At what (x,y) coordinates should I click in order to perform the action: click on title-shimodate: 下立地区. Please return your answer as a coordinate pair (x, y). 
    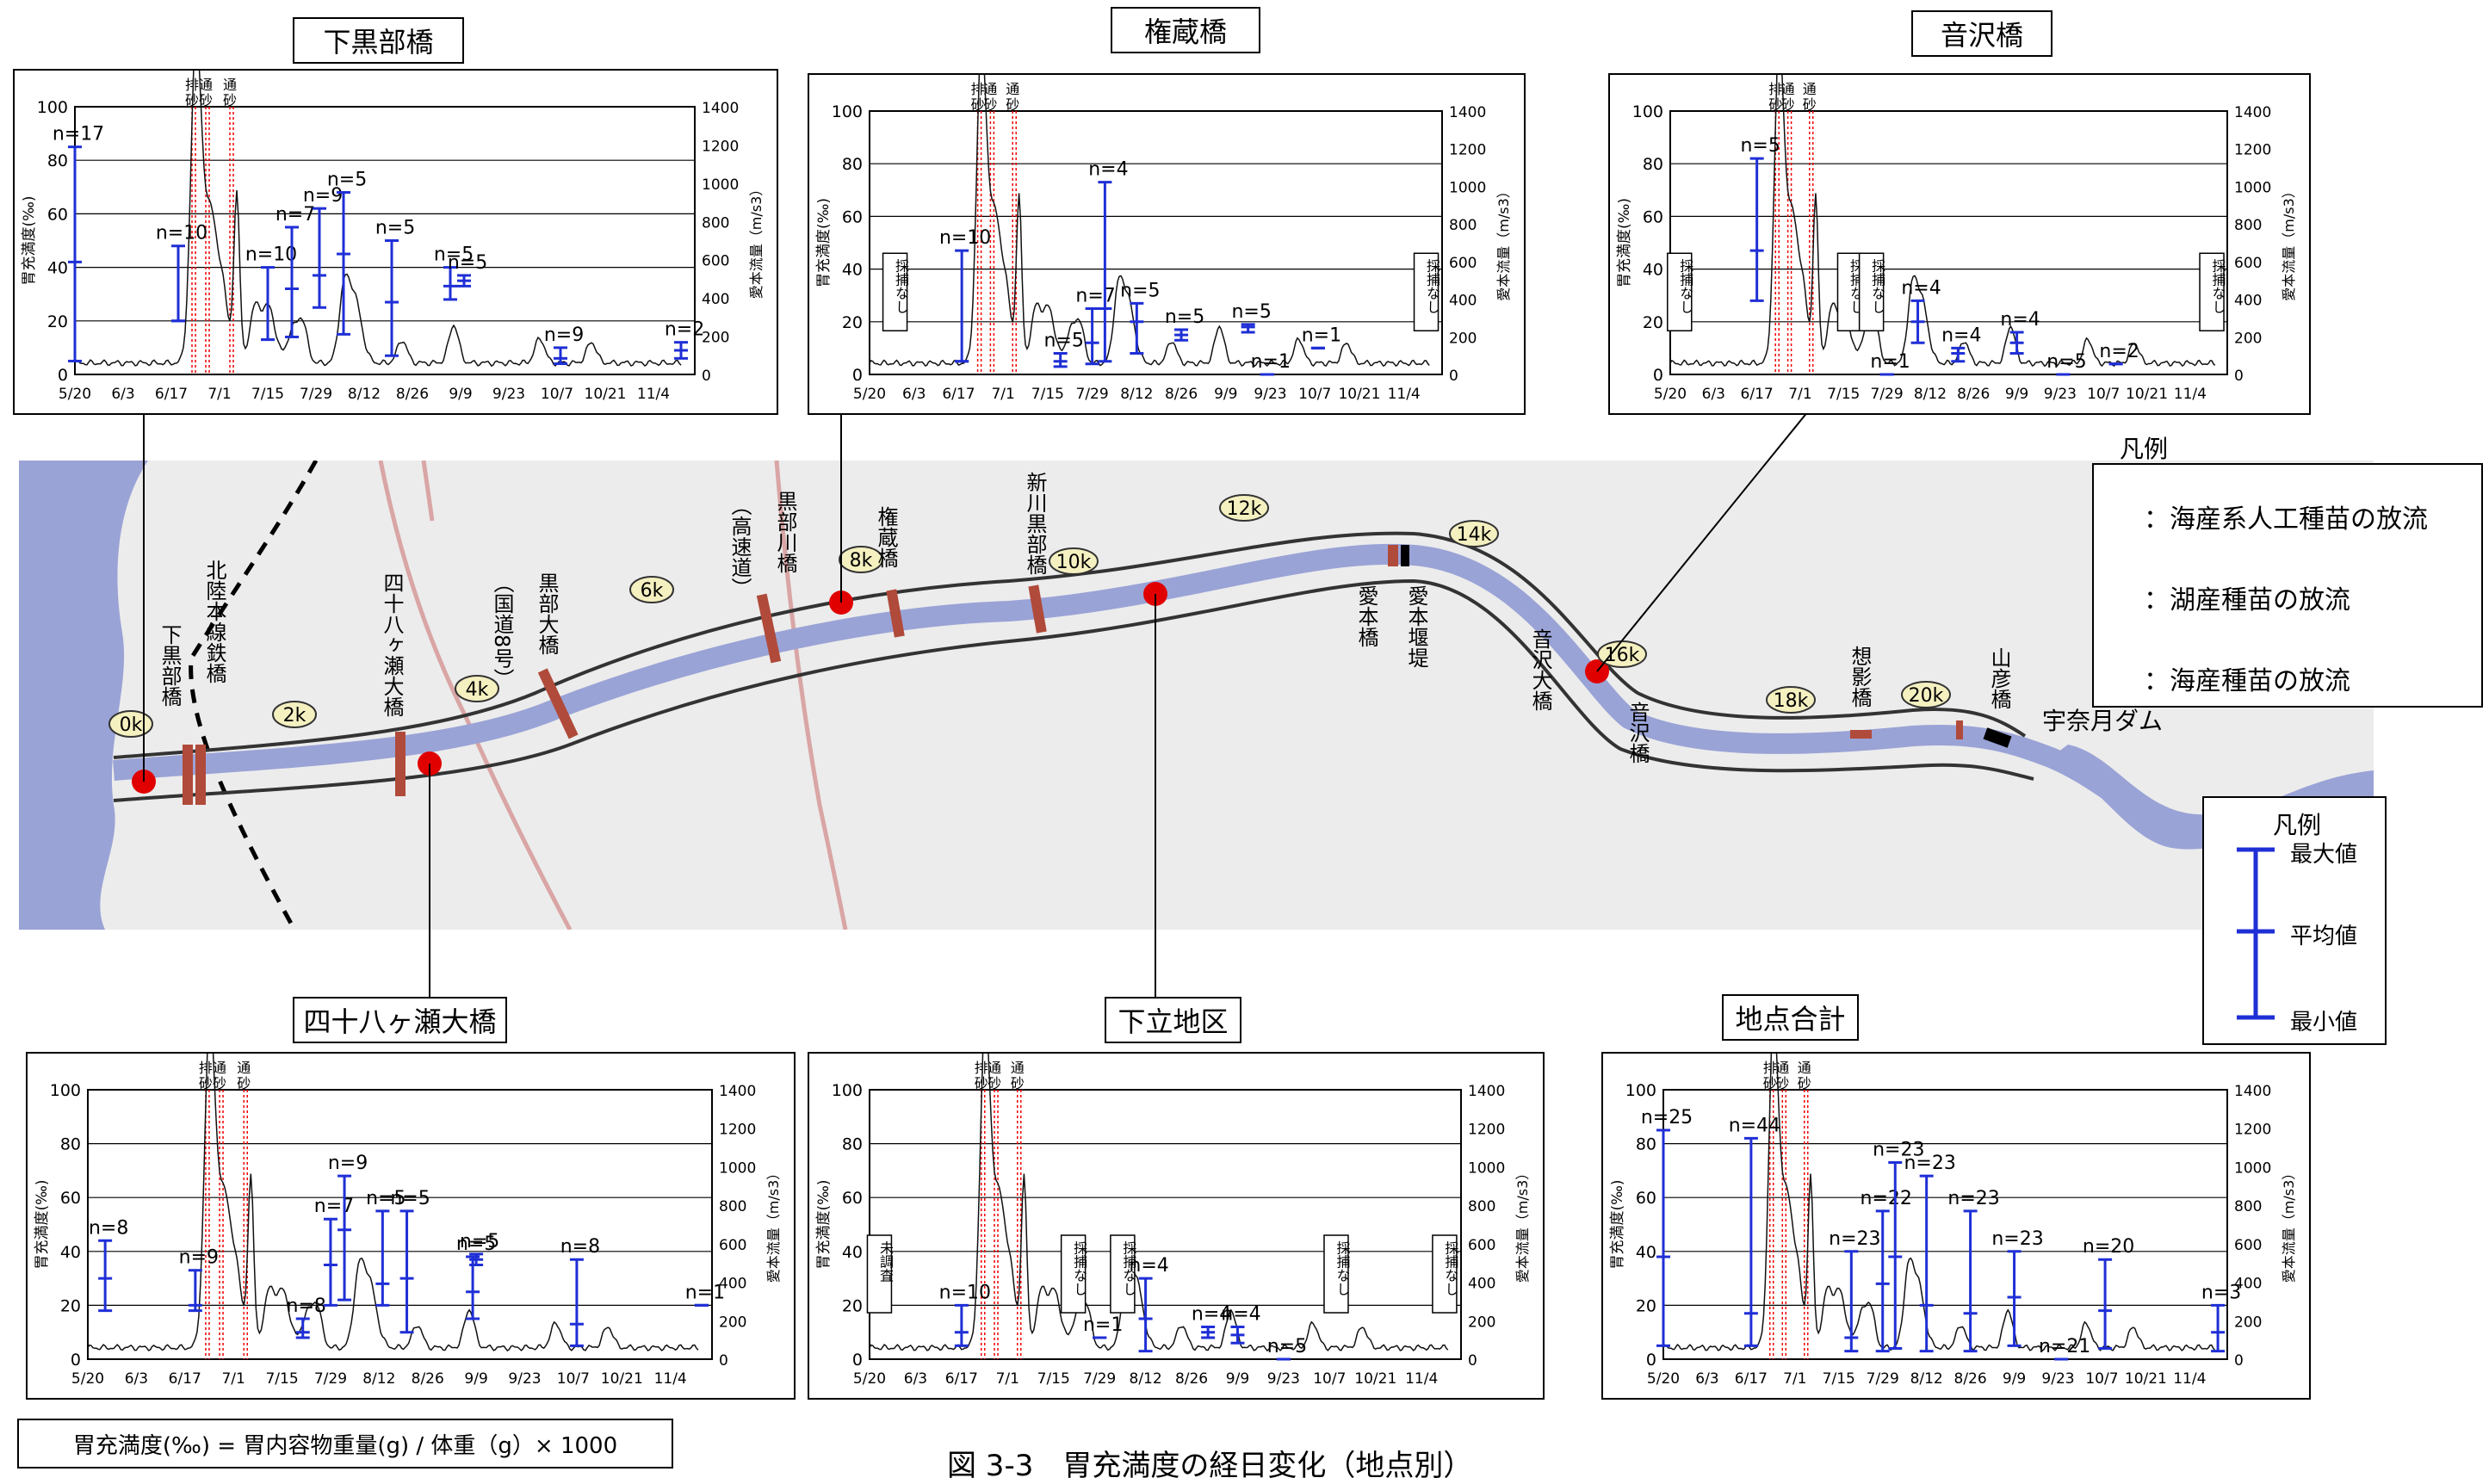
    Looking at the image, I should click on (1173, 1020).